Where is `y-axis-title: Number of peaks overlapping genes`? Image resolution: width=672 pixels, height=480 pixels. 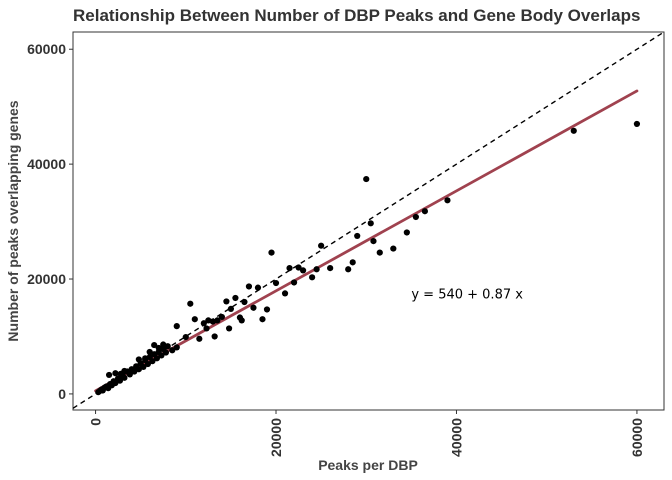
y-axis-title: Number of peaks overlapping genes is located at coordinates (13, 220).